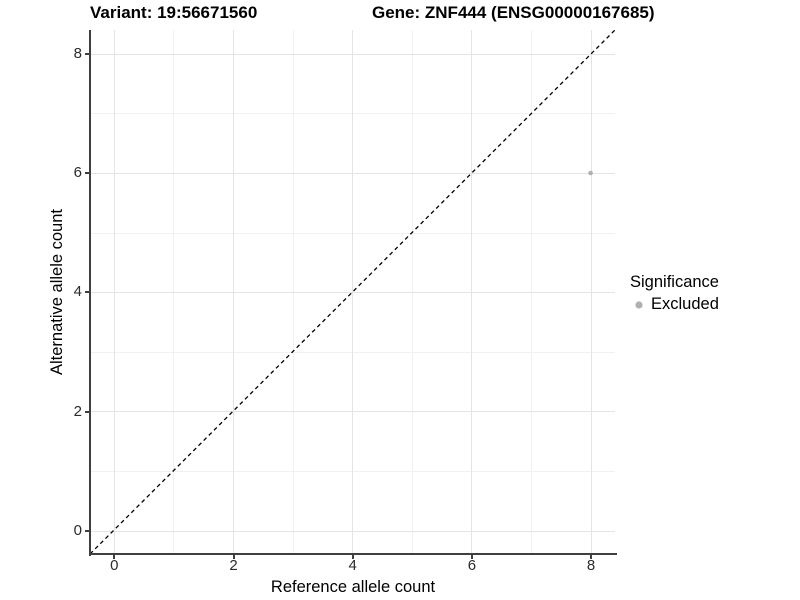 This screenshot has width=800, height=600. What do you see at coordinates (591, 292) in the screenshot?
I see `major-gridline-x8` at bounding box center [591, 292].